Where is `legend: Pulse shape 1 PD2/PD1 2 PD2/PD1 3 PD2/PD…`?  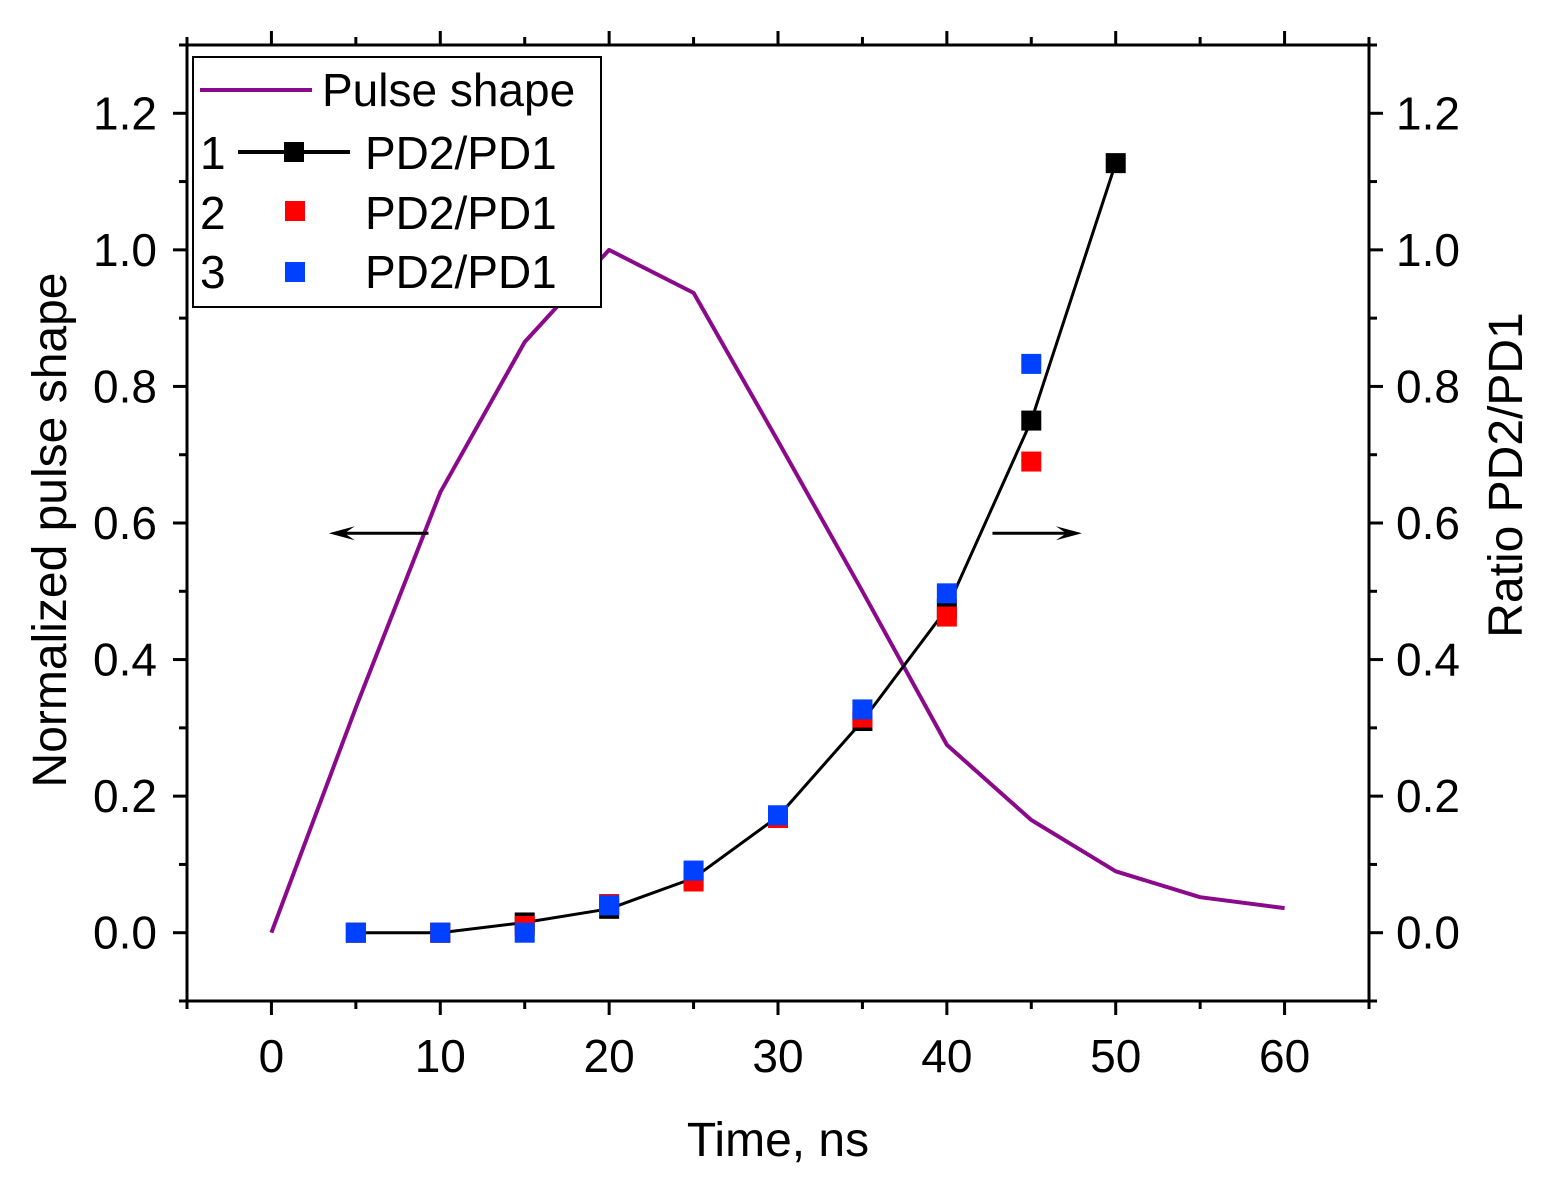 legend: Pulse shape 1 PD2/PD1 2 PD2/PD1 3 PD2/PD… is located at coordinates (397, 182).